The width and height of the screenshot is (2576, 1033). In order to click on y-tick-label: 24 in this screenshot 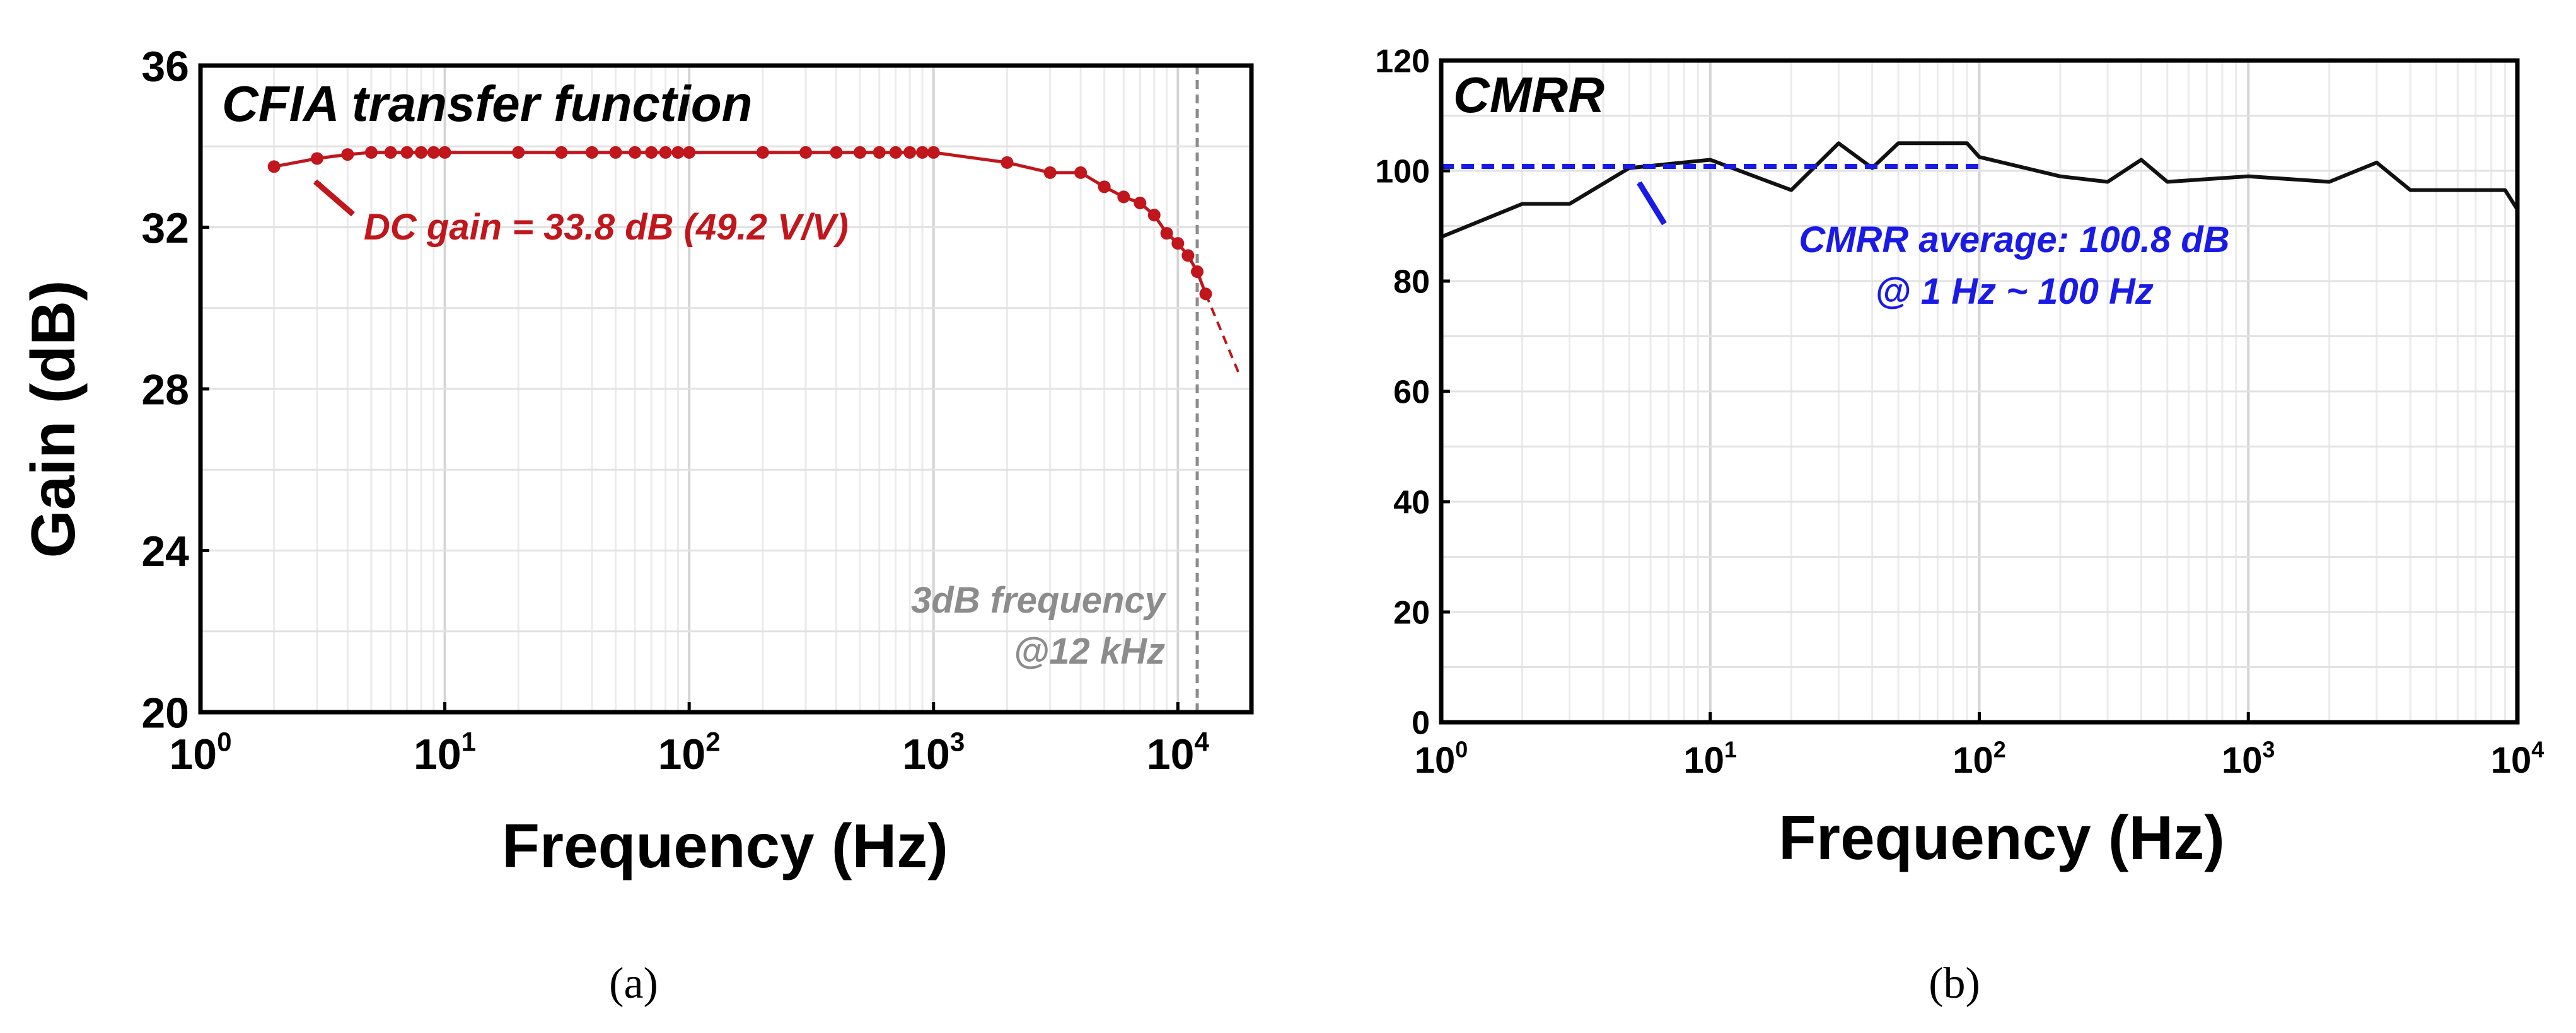, I will do `click(165, 551)`.